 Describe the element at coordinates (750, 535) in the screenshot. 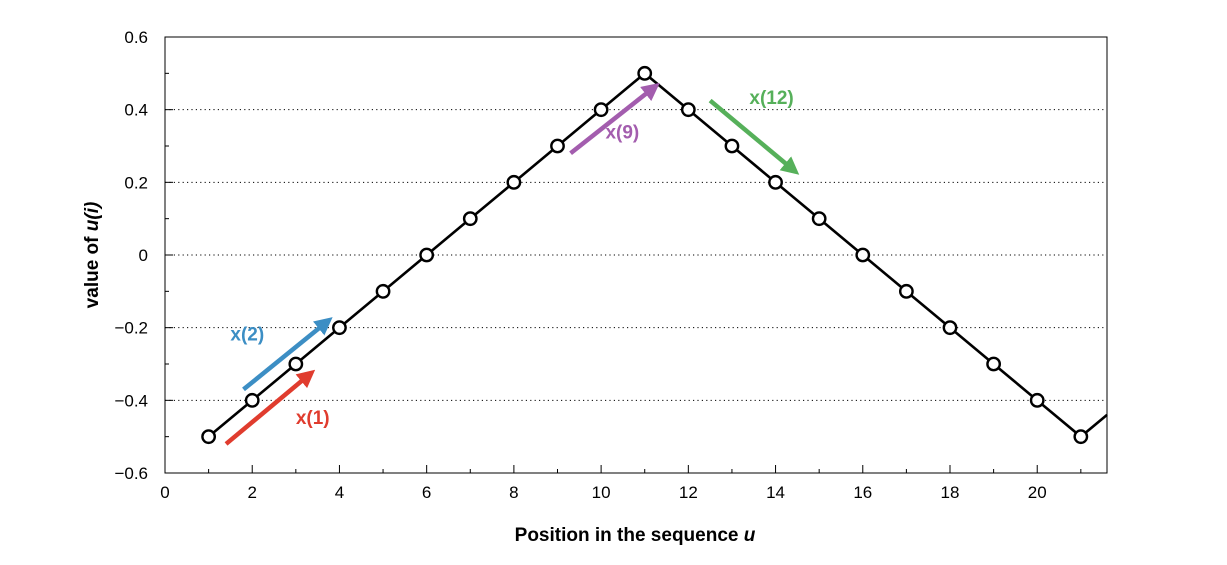

I see `x-axis-title-var: u` at that location.